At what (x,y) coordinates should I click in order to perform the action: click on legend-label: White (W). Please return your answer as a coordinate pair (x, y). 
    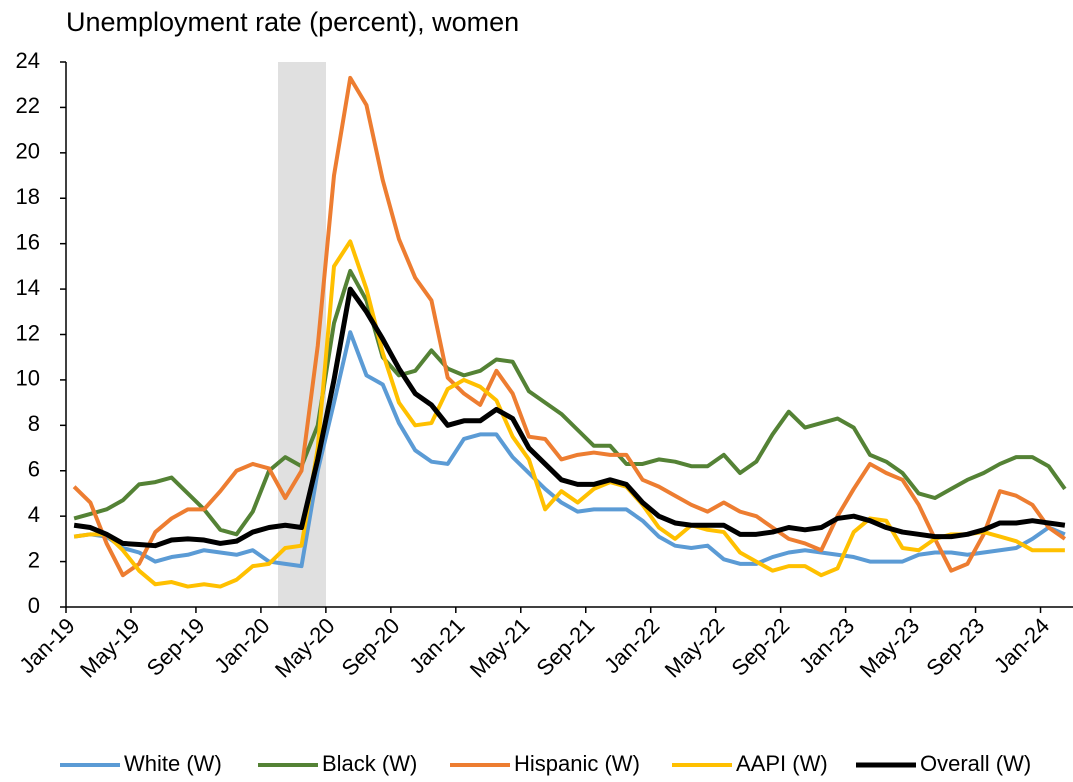
    Looking at the image, I should click on (173, 763).